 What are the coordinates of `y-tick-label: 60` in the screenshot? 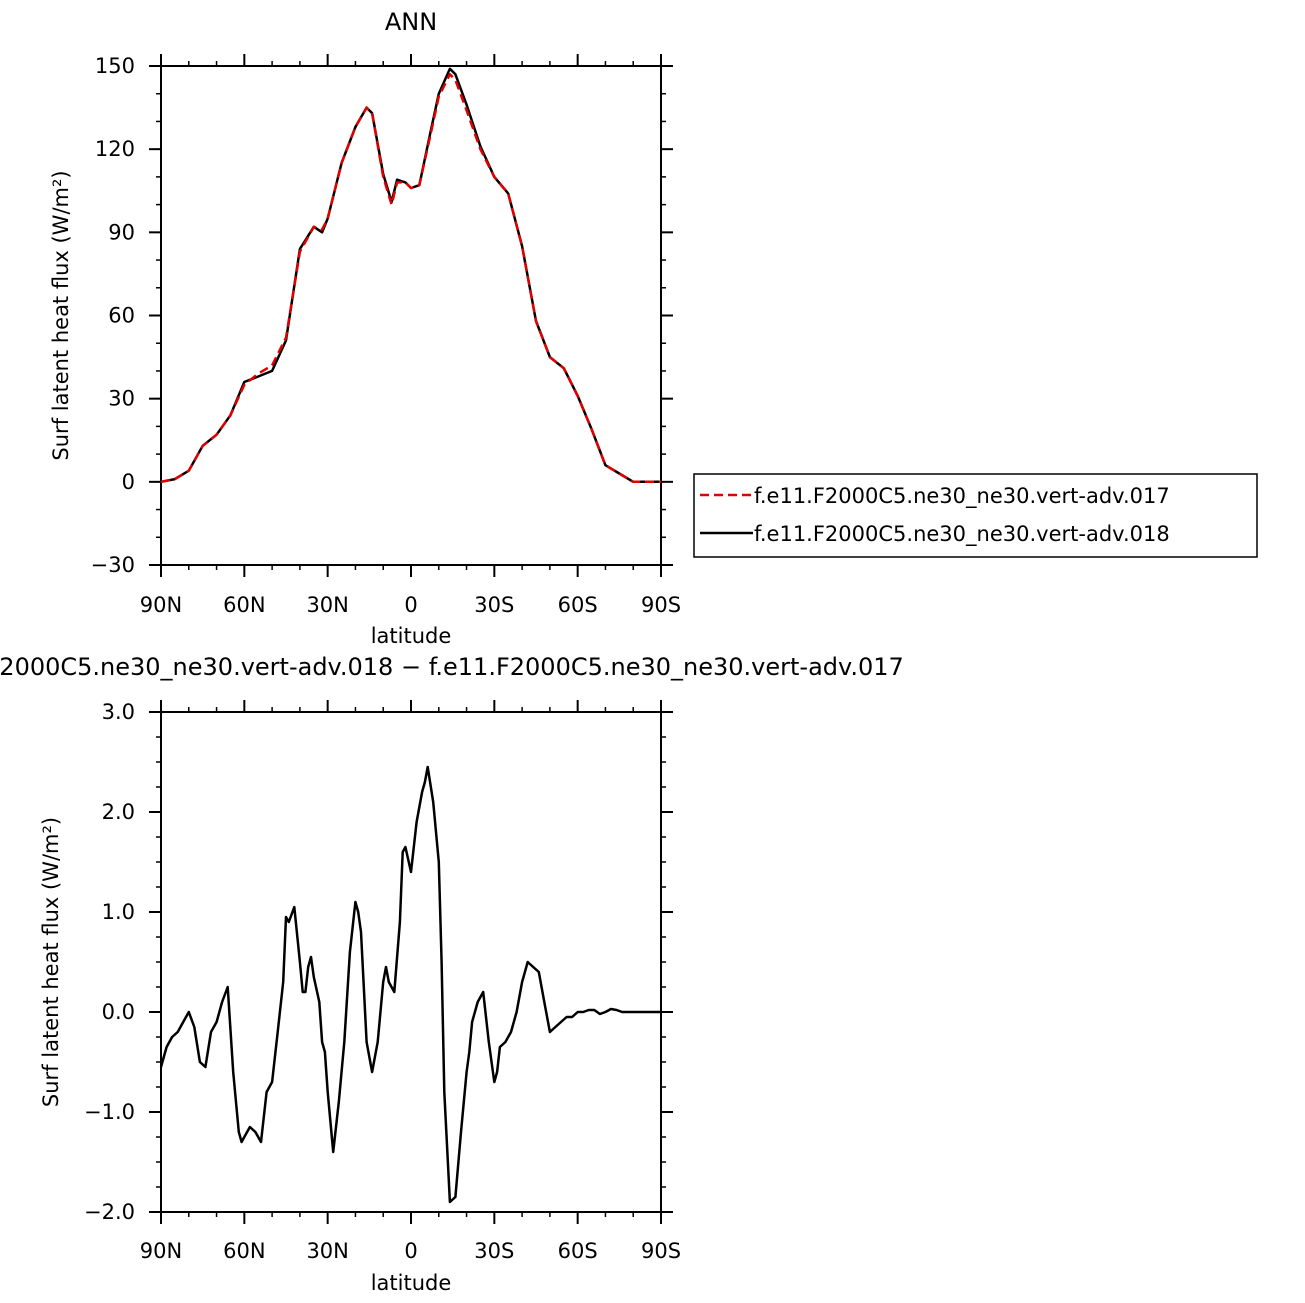 It's located at (121, 316).